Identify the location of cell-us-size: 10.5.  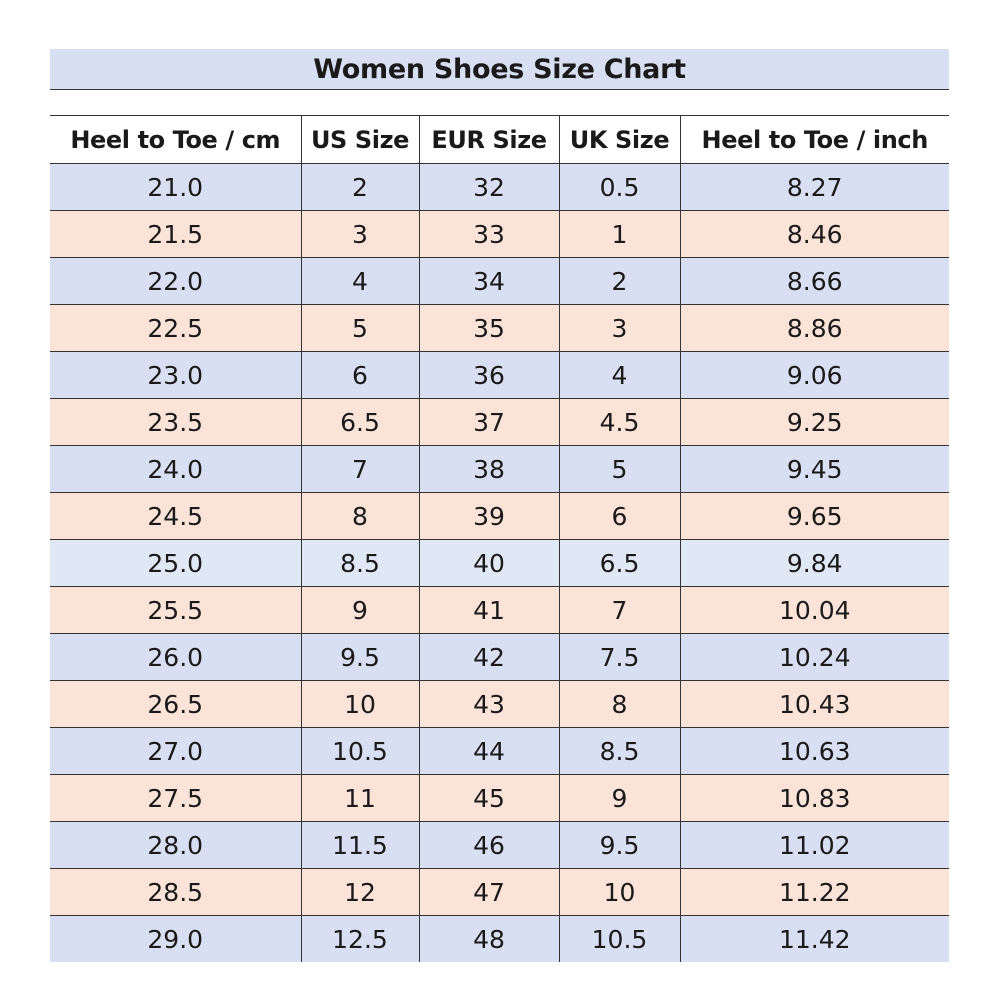
(359, 751).